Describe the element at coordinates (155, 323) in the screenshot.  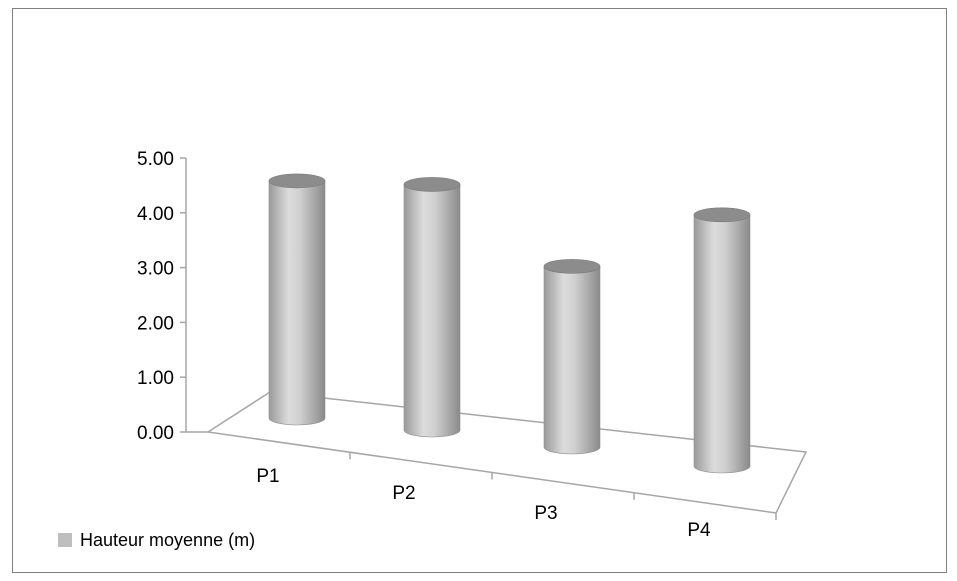
I see `y-tick-label: 2.00` at that location.